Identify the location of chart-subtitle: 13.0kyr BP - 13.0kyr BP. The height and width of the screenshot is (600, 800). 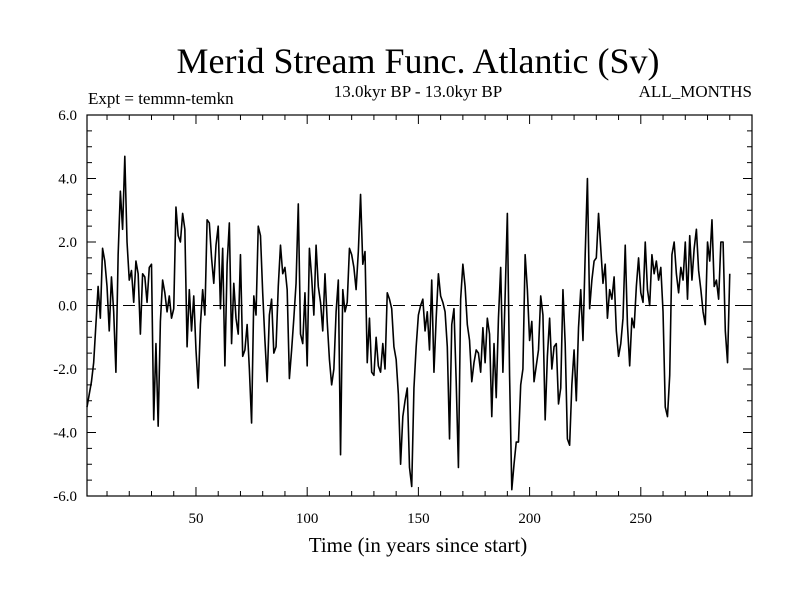
(418, 91).